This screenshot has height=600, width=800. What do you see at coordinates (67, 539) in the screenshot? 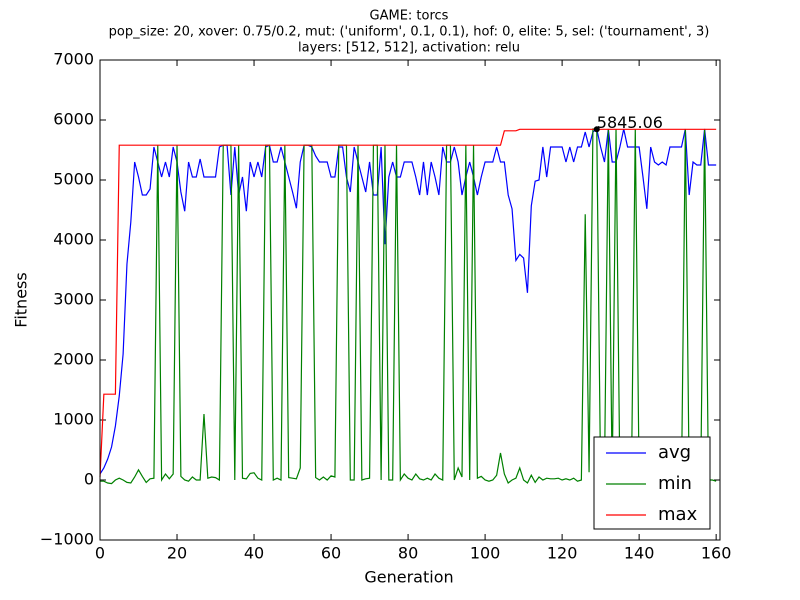
I see `y-tick-label: −1000` at bounding box center [67, 539].